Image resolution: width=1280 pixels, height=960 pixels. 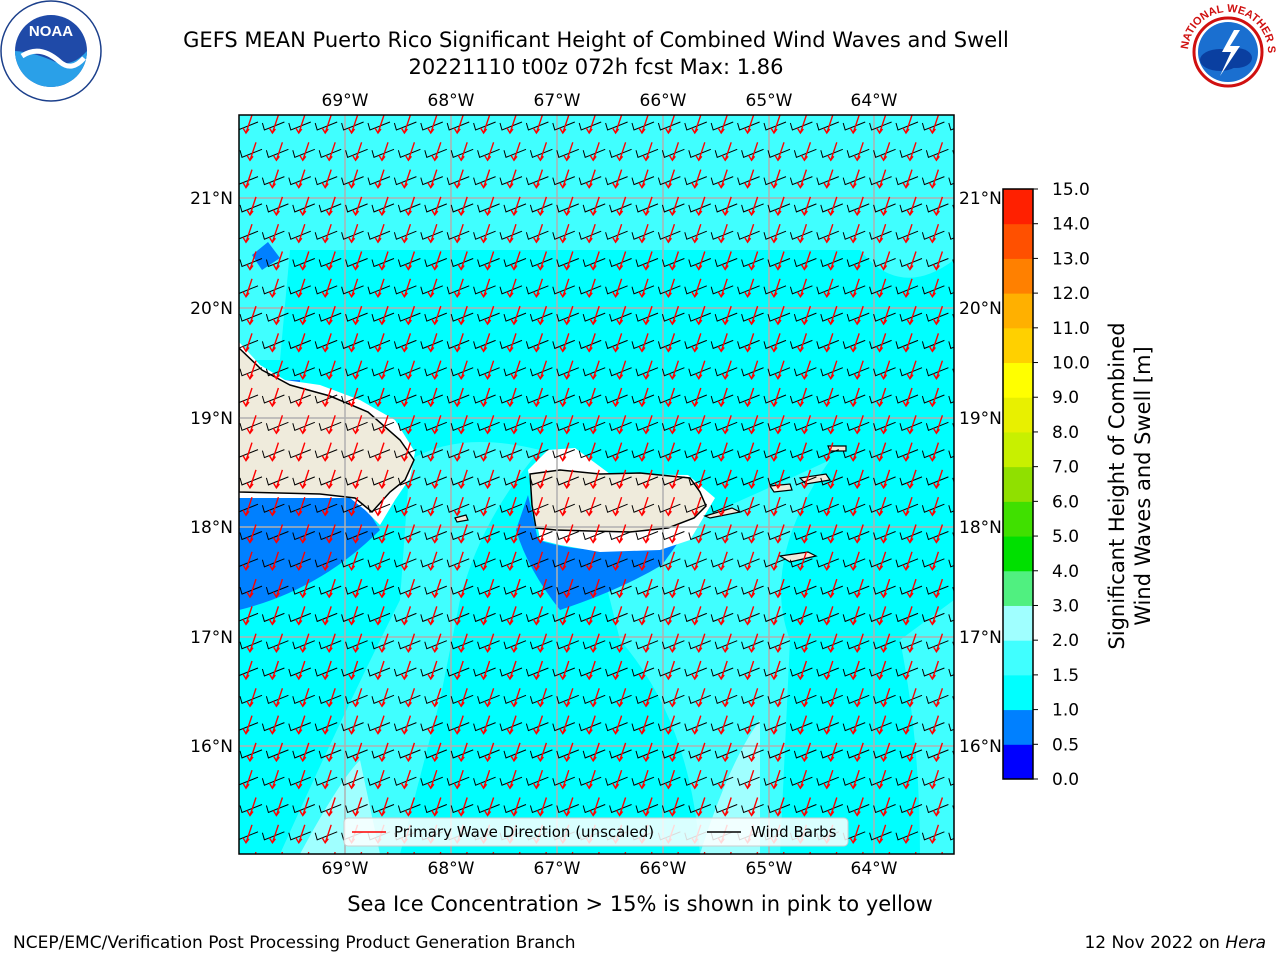 I want to click on lon-label: 64°W, so click(x=874, y=101).